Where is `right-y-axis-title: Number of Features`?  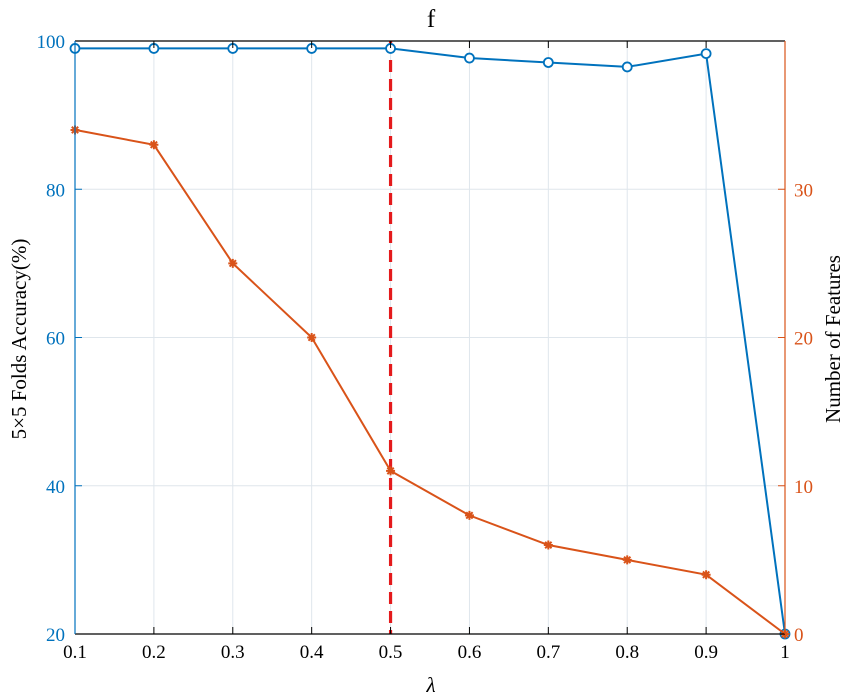 right-y-axis-title: Number of Features is located at coordinates (833, 339).